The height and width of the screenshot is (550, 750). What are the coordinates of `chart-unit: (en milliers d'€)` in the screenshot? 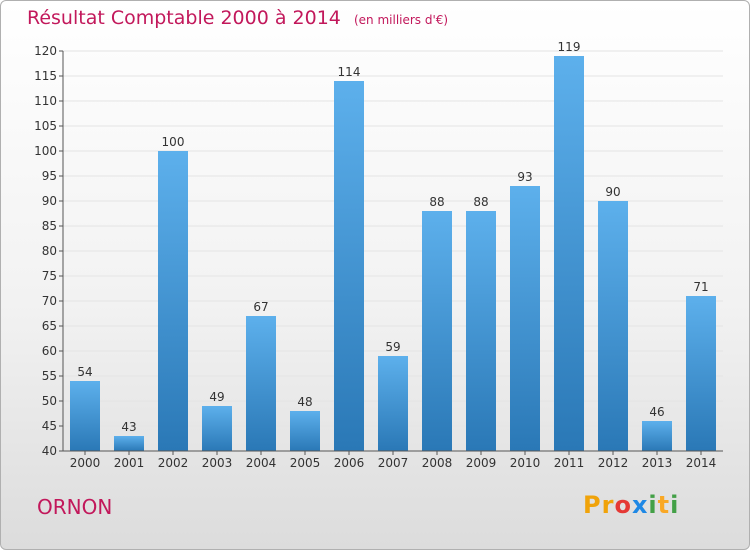 It's located at (401, 20).